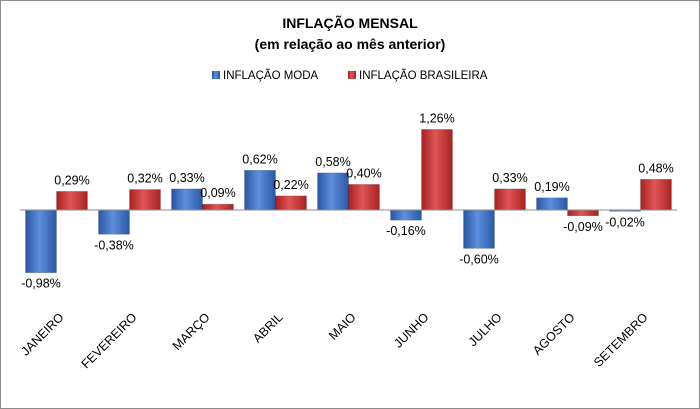  I want to click on legend-label-brasileira: INFLAÇÃO BRASILEIRA, so click(423, 75).